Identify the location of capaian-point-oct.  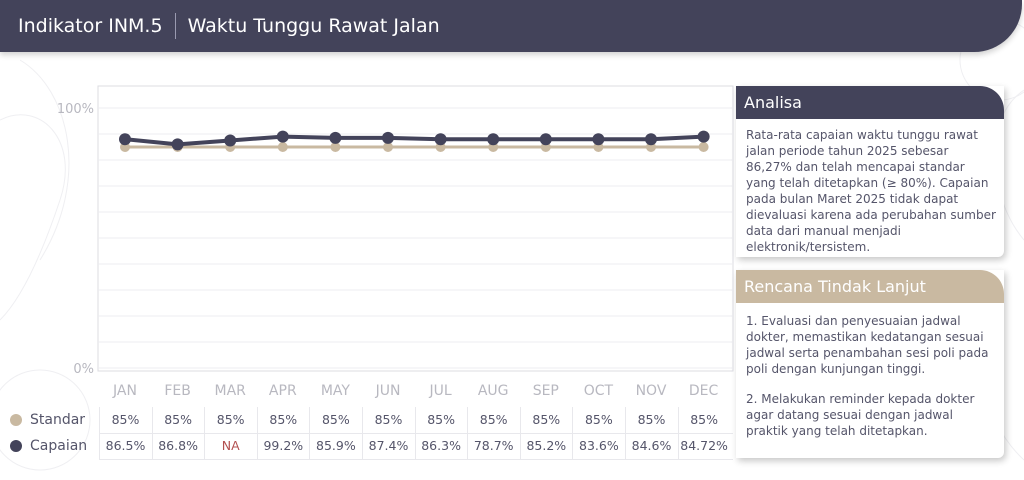
(598, 139).